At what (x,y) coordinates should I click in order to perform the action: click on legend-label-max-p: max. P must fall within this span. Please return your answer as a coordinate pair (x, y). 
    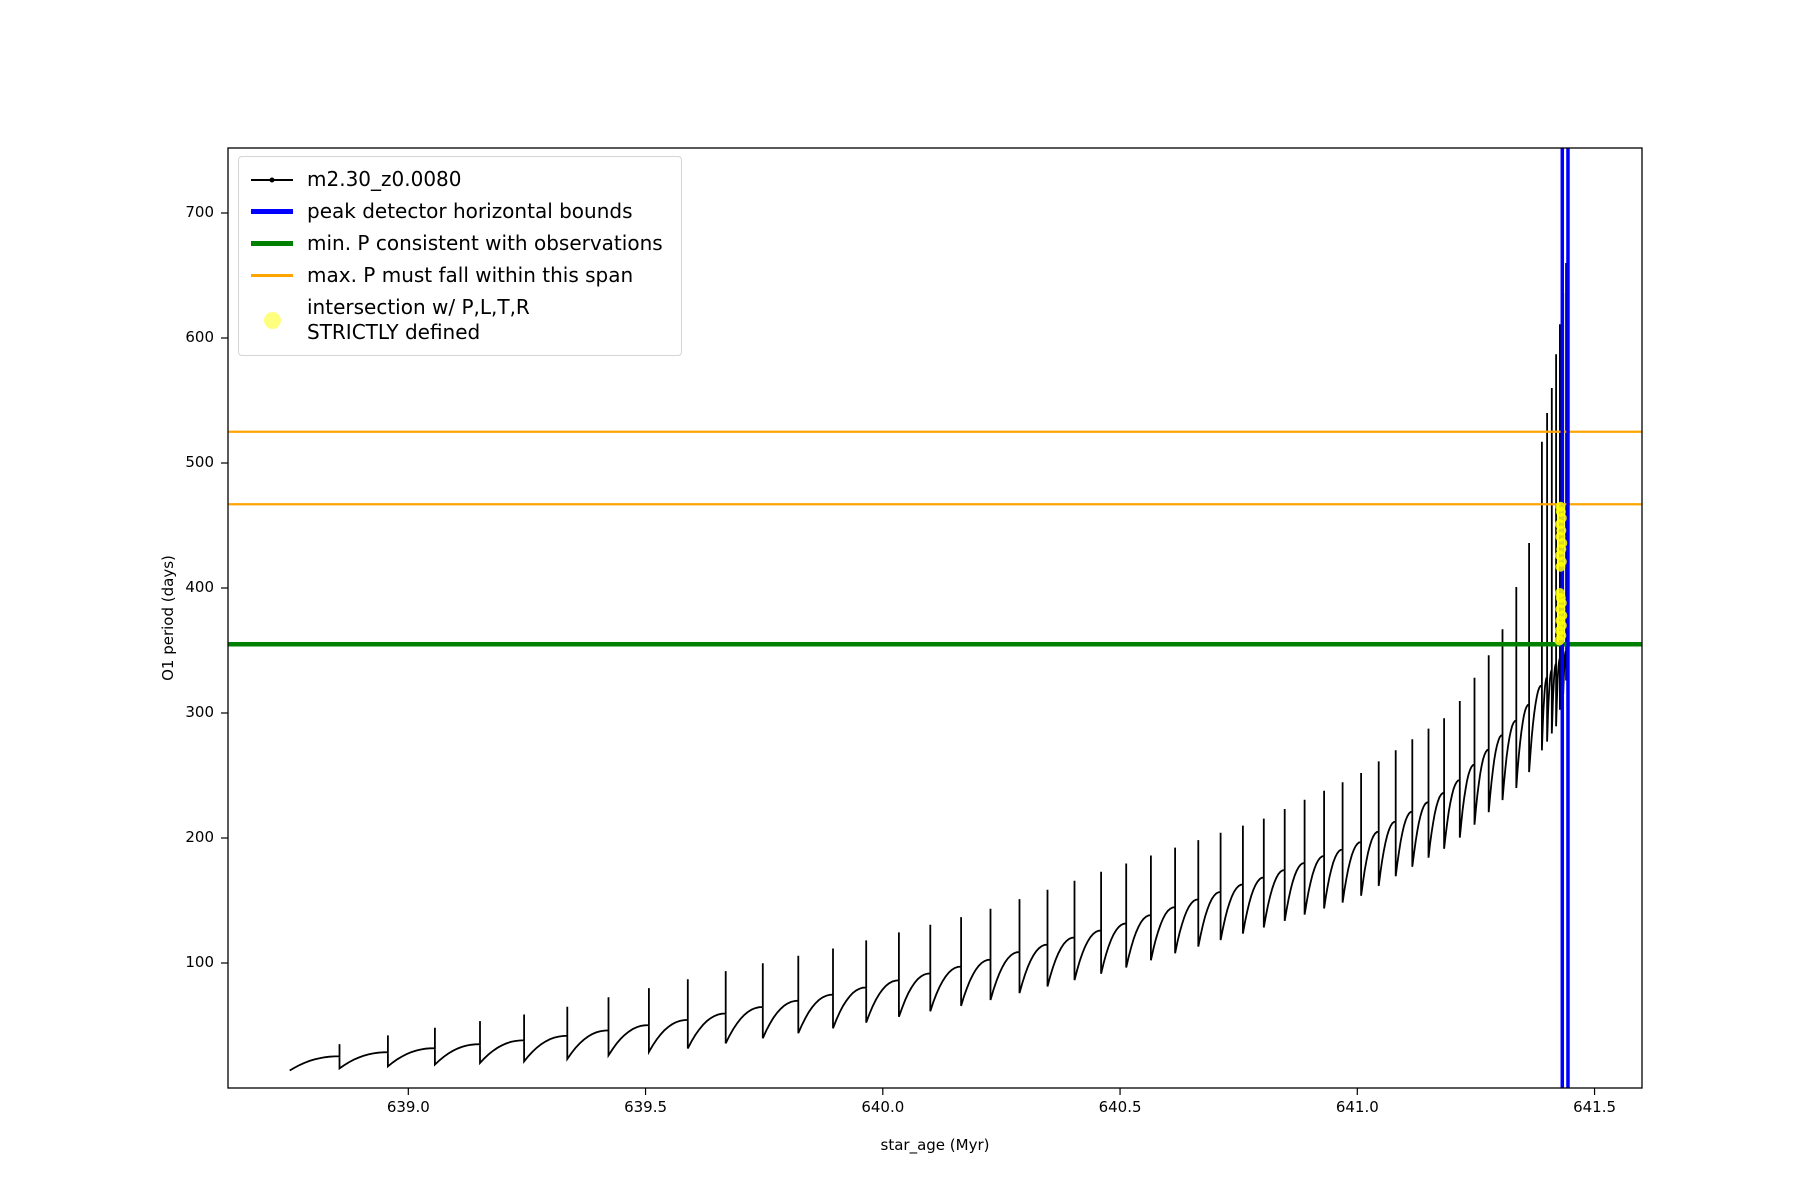
    Looking at the image, I should click on (470, 275).